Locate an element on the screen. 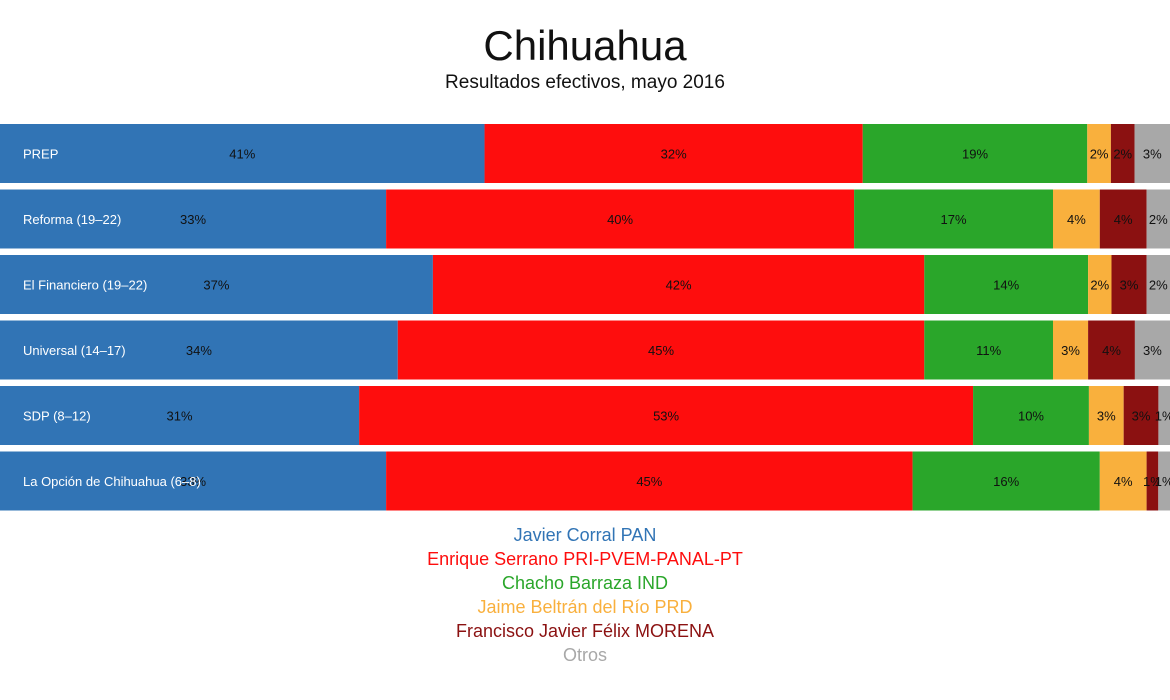 The width and height of the screenshot is (1170, 700). data-label: 16% is located at coordinates (1006, 481).